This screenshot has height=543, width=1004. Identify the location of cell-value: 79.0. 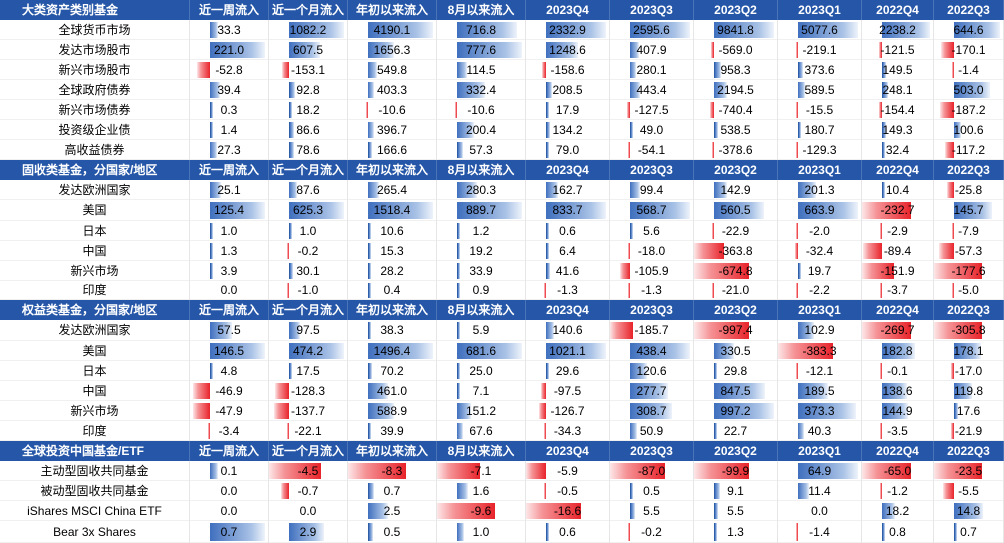
(567, 150).